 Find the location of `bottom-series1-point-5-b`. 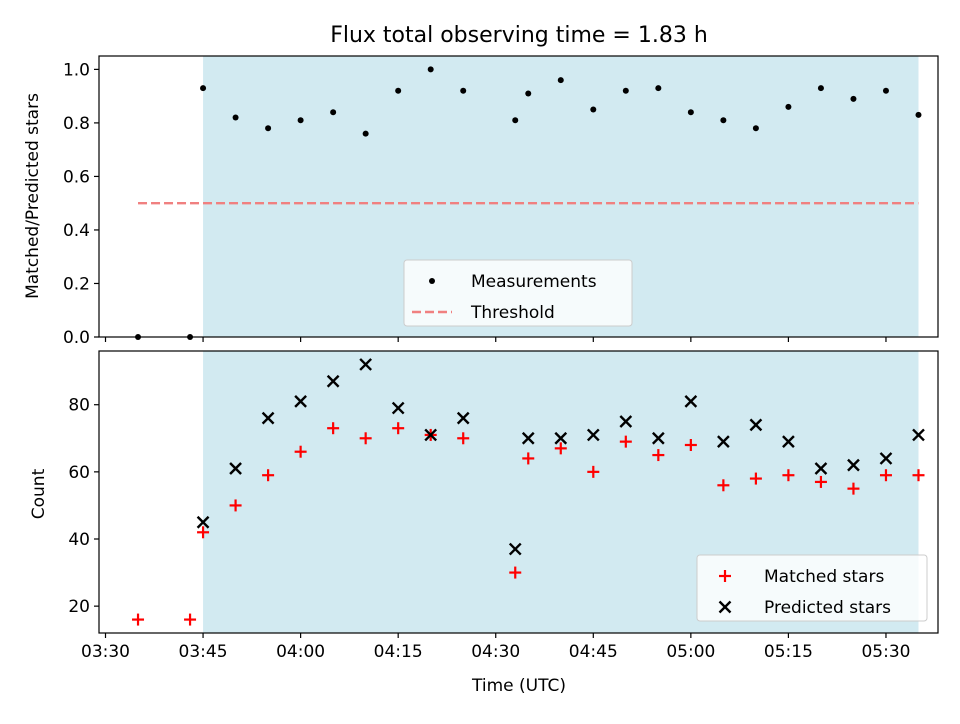

bottom-series1-point-5-b is located at coordinates (366, 364).